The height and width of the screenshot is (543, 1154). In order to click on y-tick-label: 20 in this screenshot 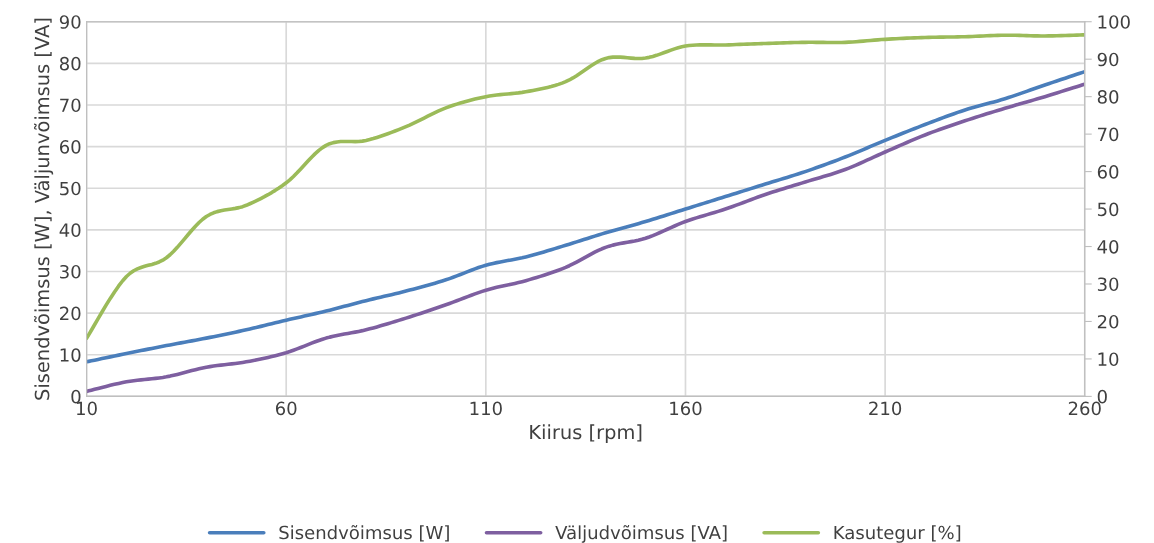, I will do `click(70, 313)`.